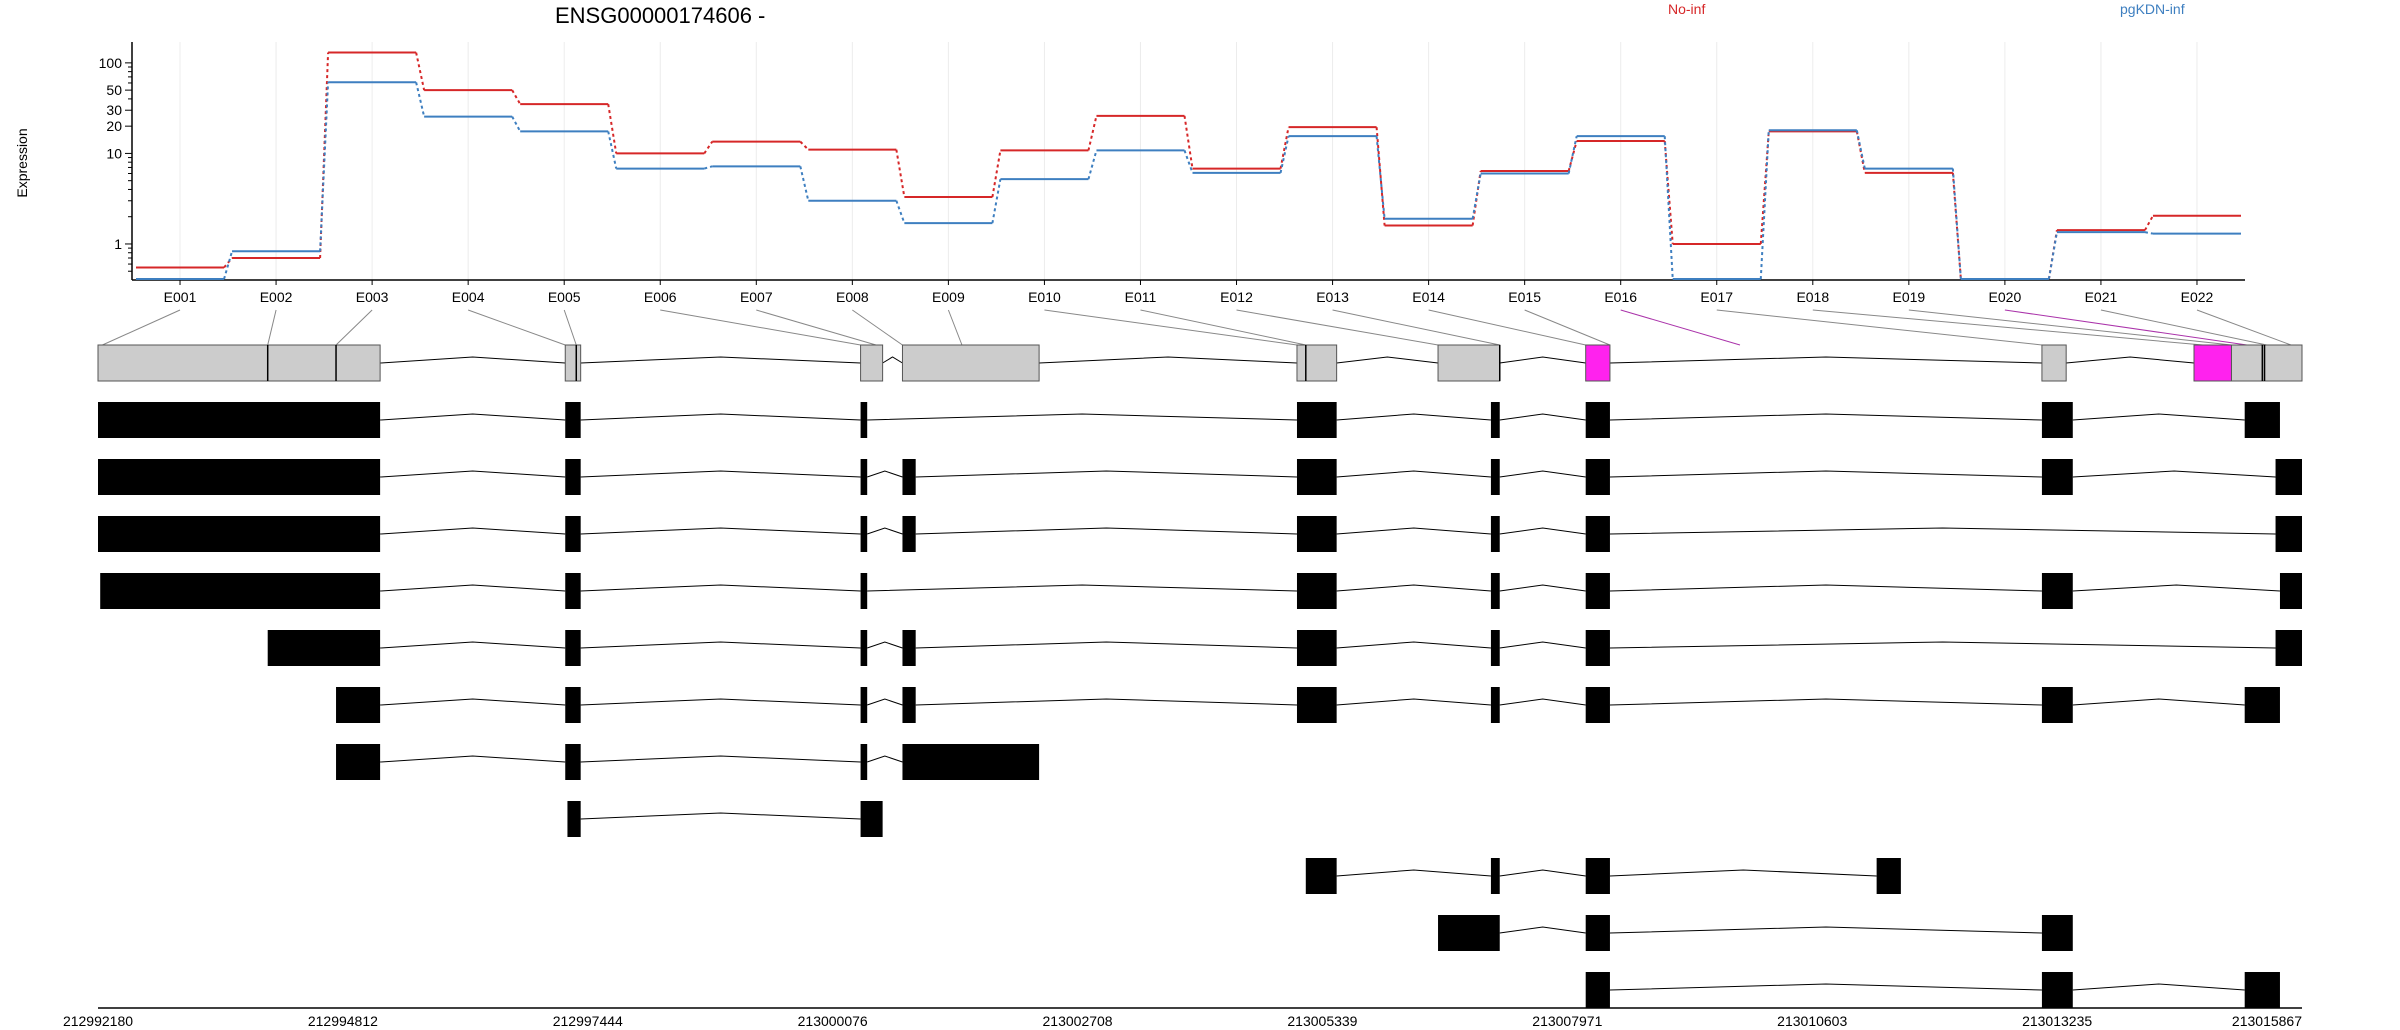 The width and height of the screenshot is (2400, 1030). I want to click on genomic-tick-label: 213005339, so click(1322, 1021).